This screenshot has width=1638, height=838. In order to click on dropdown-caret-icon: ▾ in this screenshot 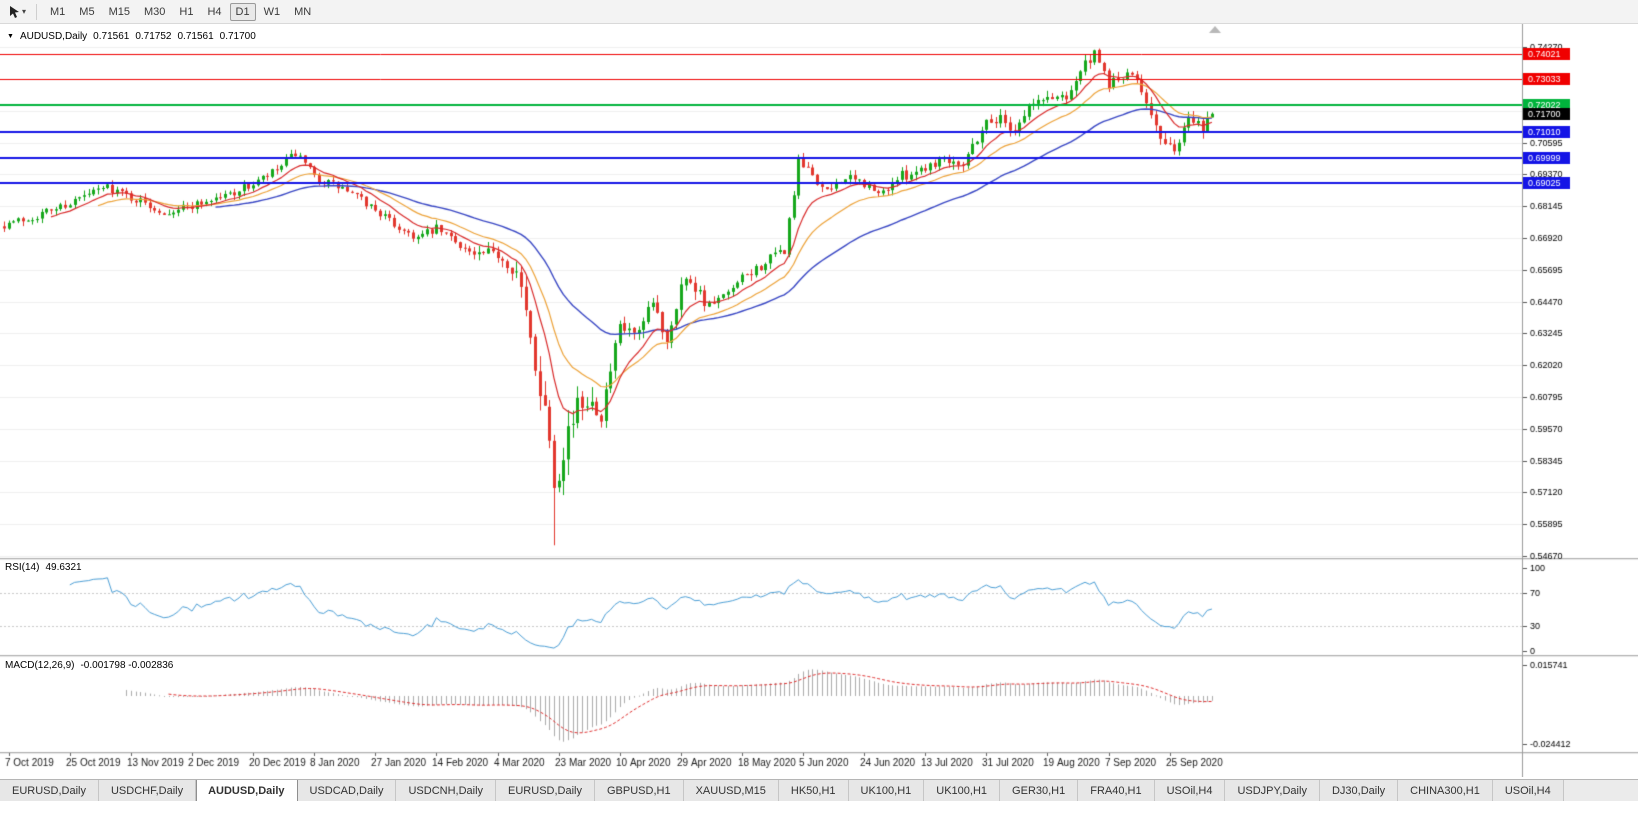, I will do `click(24, 11)`.